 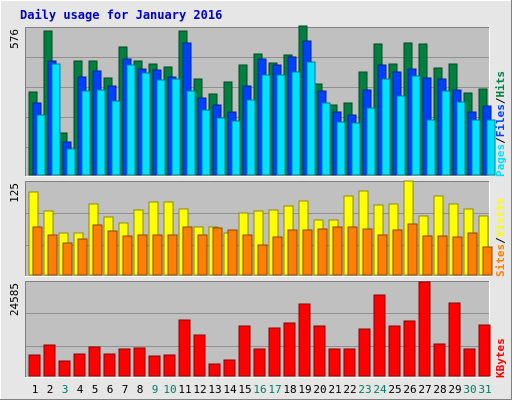 What do you see at coordinates (319, 389) in the screenshot?
I see `x-tick-day-20: 20` at bounding box center [319, 389].